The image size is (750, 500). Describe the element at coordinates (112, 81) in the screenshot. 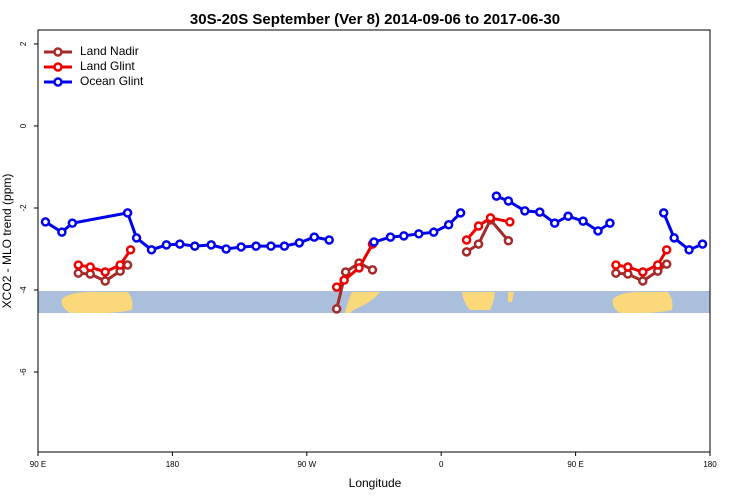

I see `legend-label: Ocean Glint` at that location.